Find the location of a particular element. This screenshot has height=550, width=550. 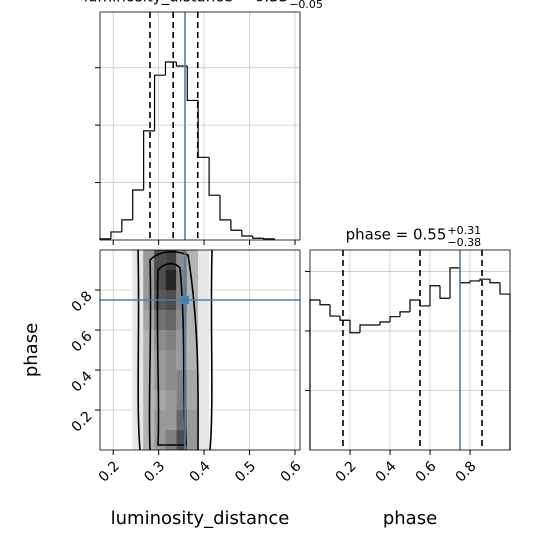

x-tick-label: 0.2 is located at coordinates (346, 471).